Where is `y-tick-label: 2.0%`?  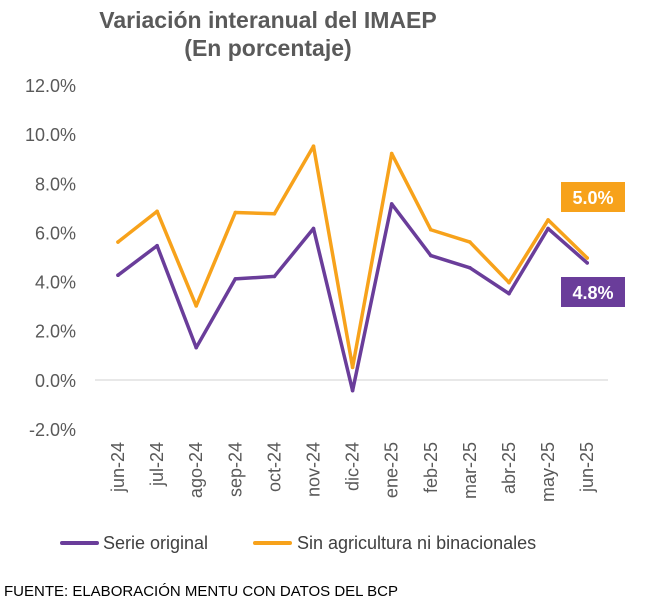
y-tick-label: 2.0% is located at coordinates (55, 332).